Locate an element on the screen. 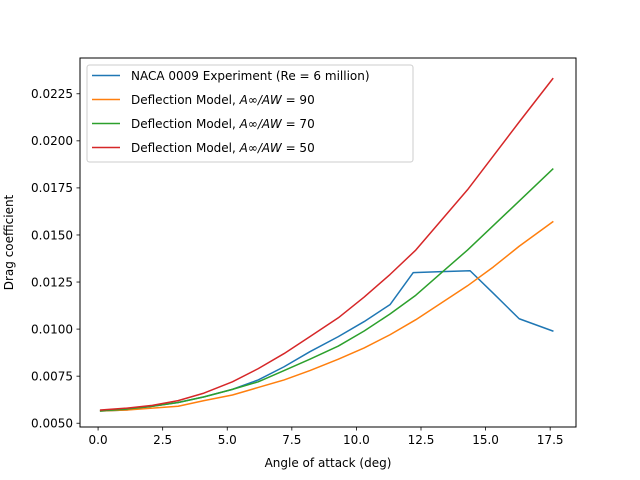 The image size is (640, 480). x-tick-label: 7.5 is located at coordinates (291, 440).